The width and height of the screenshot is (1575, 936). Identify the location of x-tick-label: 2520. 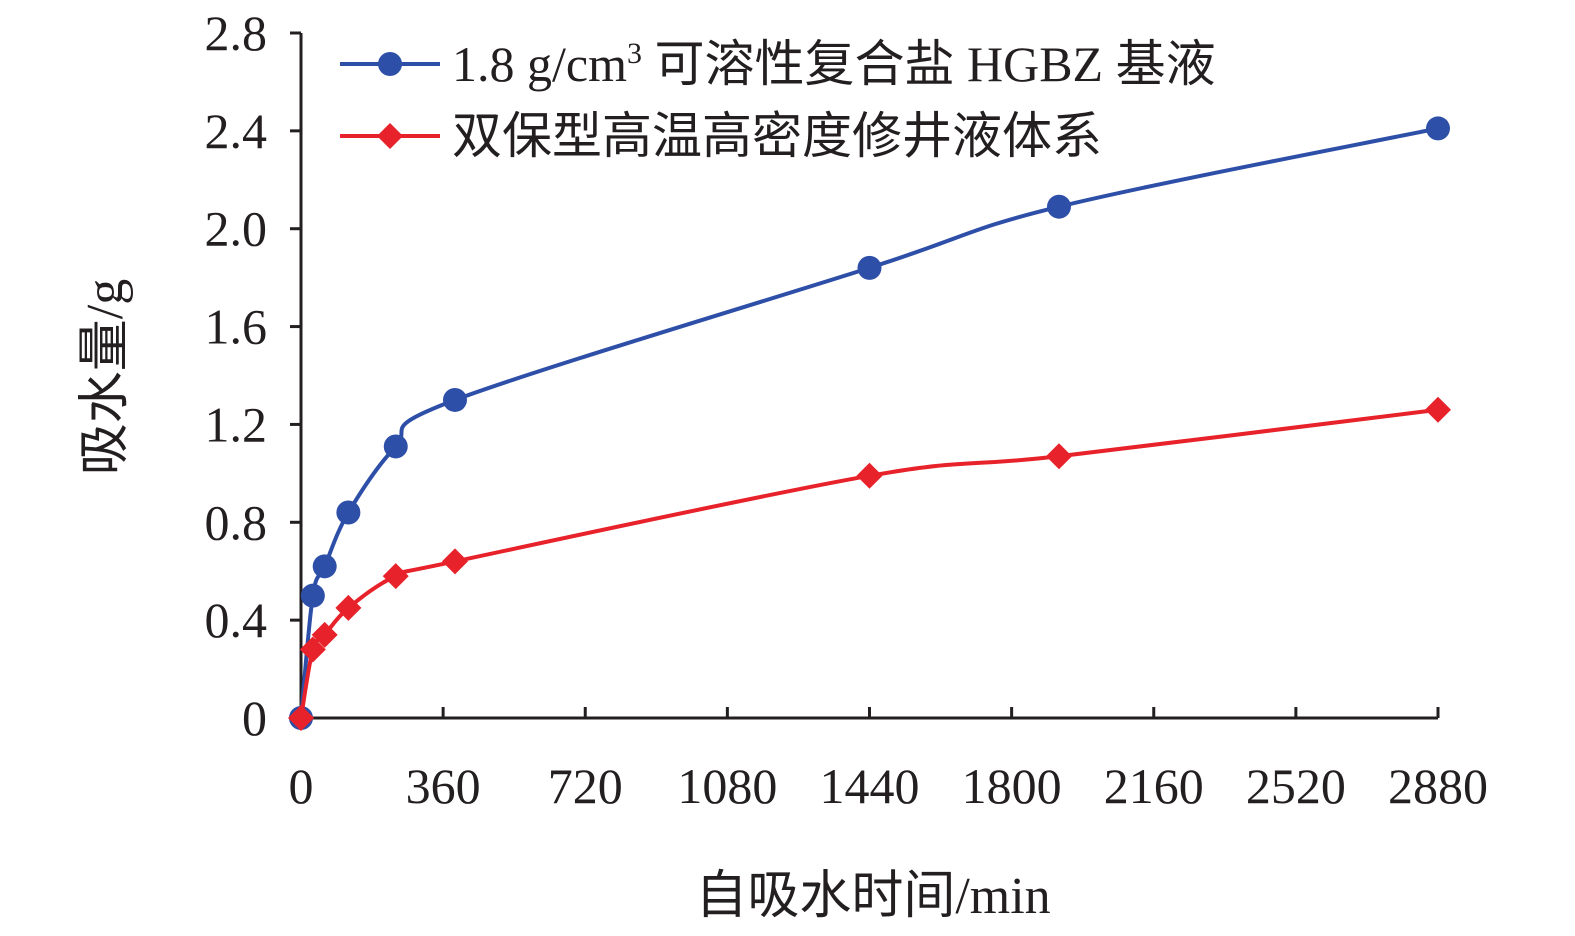
(1296, 786).